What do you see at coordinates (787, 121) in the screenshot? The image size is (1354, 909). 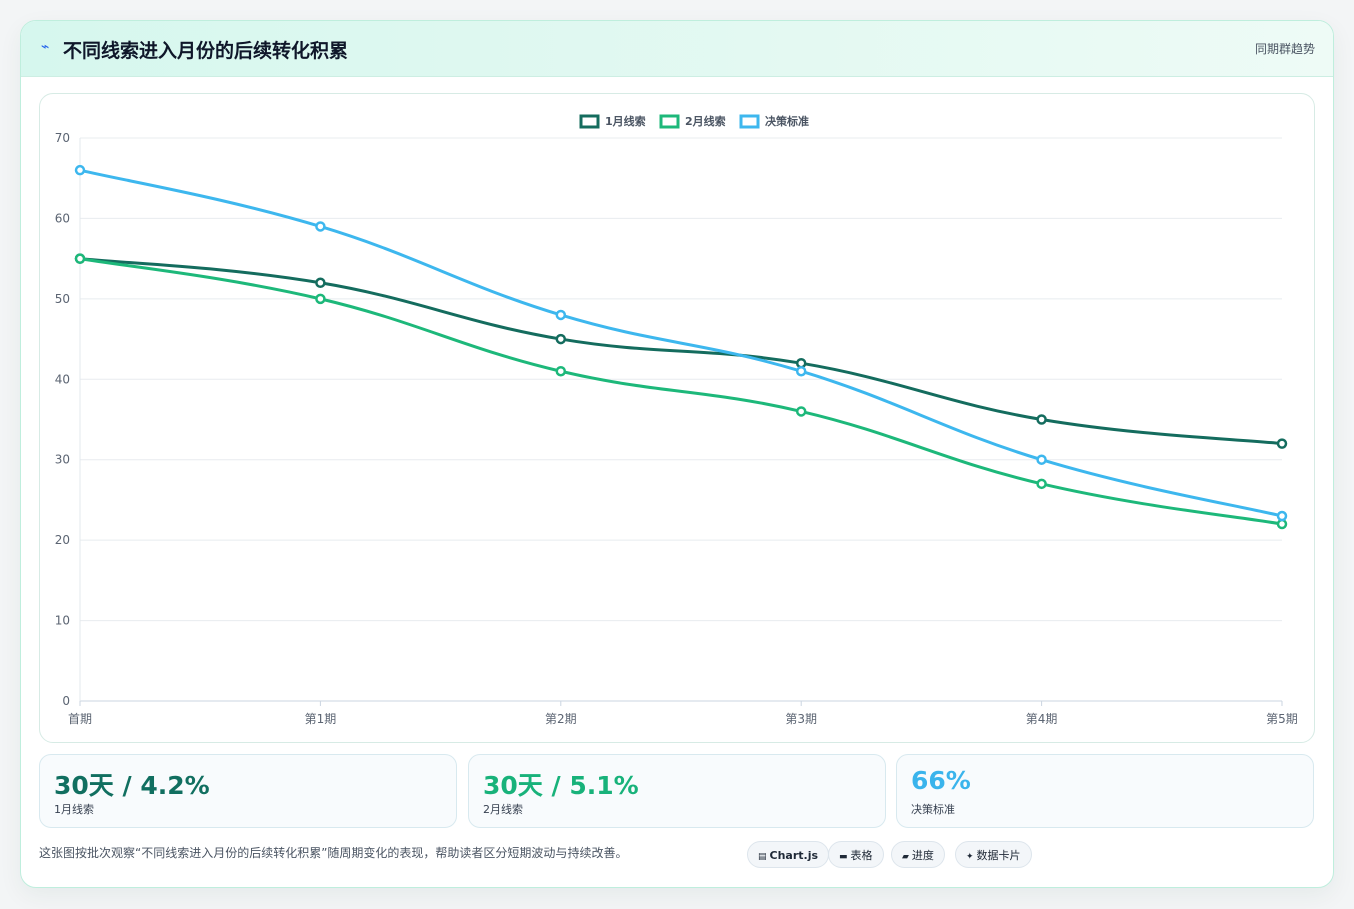 I see `legend-label: 决策标准` at bounding box center [787, 121].